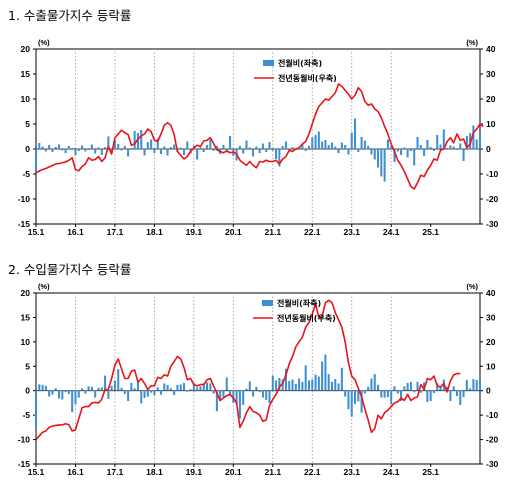  What do you see at coordinates (70, 269) in the screenshot?
I see `chart-2-title: 2. 수입물가지수 등락률` at bounding box center [70, 269].